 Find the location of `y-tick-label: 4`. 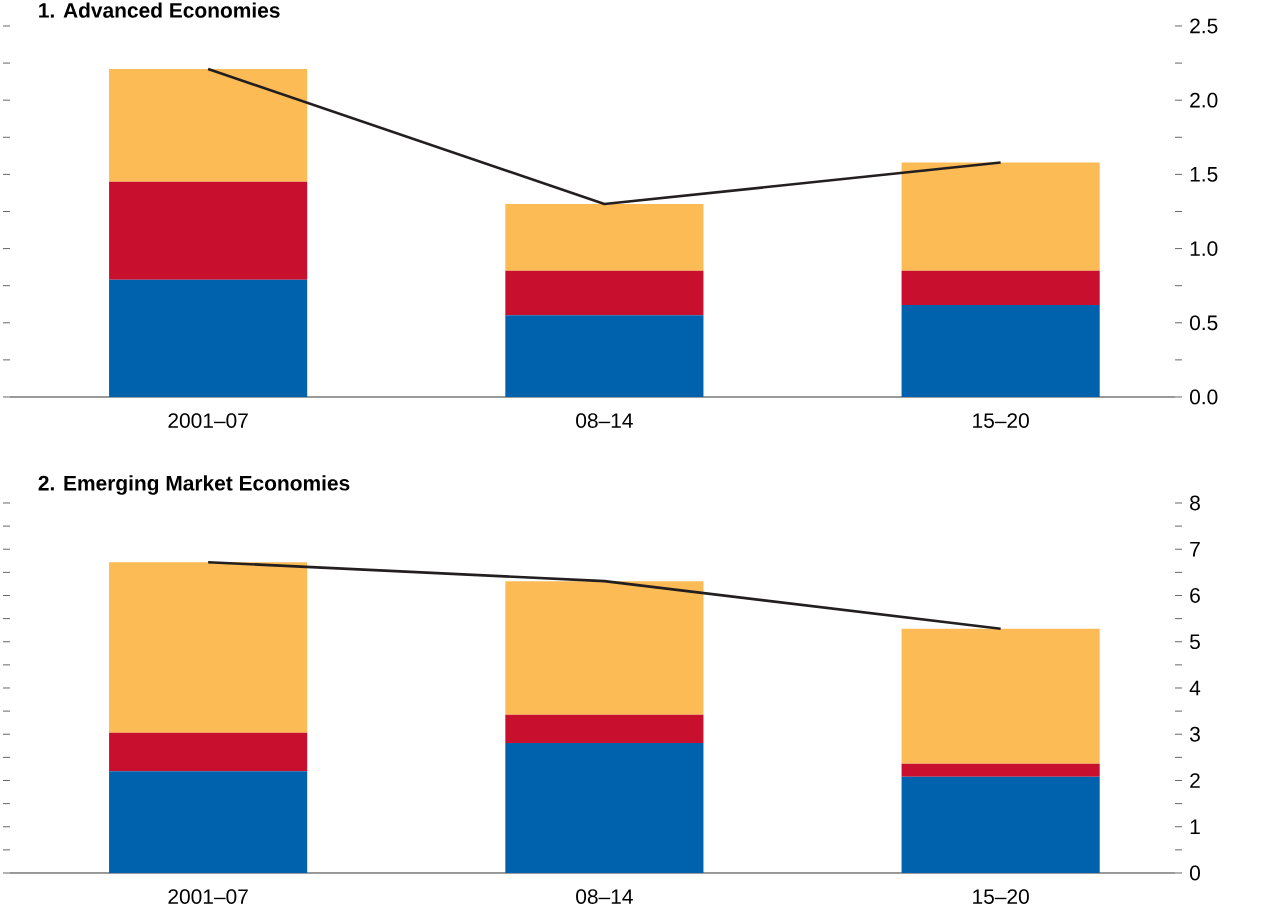

y-tick-label: 4 is located at coordinates (1195, 688).